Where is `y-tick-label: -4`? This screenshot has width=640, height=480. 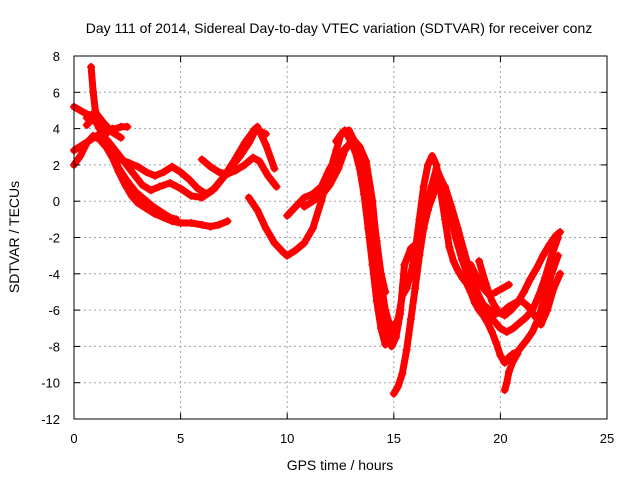
y-tick-label: -4 is located at coordinates (54, 274).